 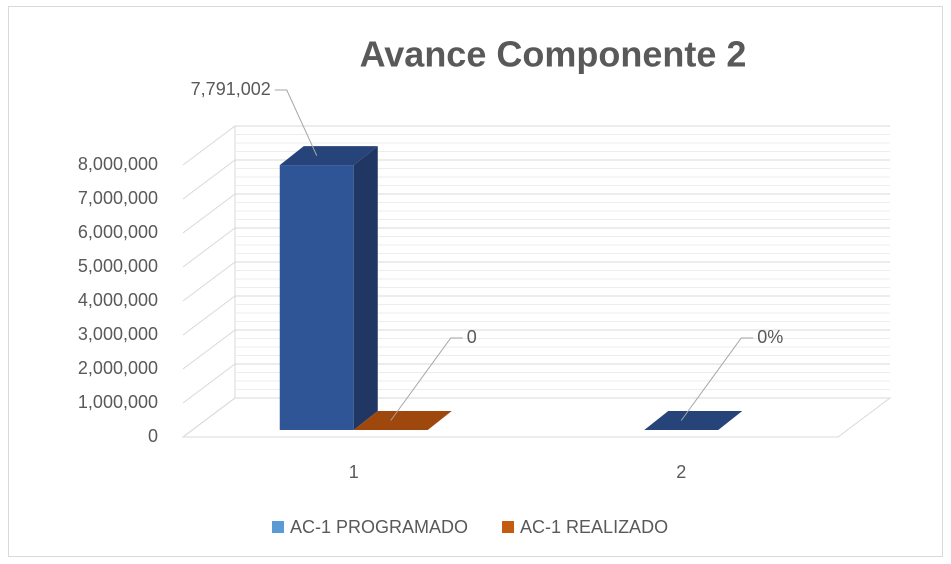 I want to click on bar-front, so click(x=316, y=297).